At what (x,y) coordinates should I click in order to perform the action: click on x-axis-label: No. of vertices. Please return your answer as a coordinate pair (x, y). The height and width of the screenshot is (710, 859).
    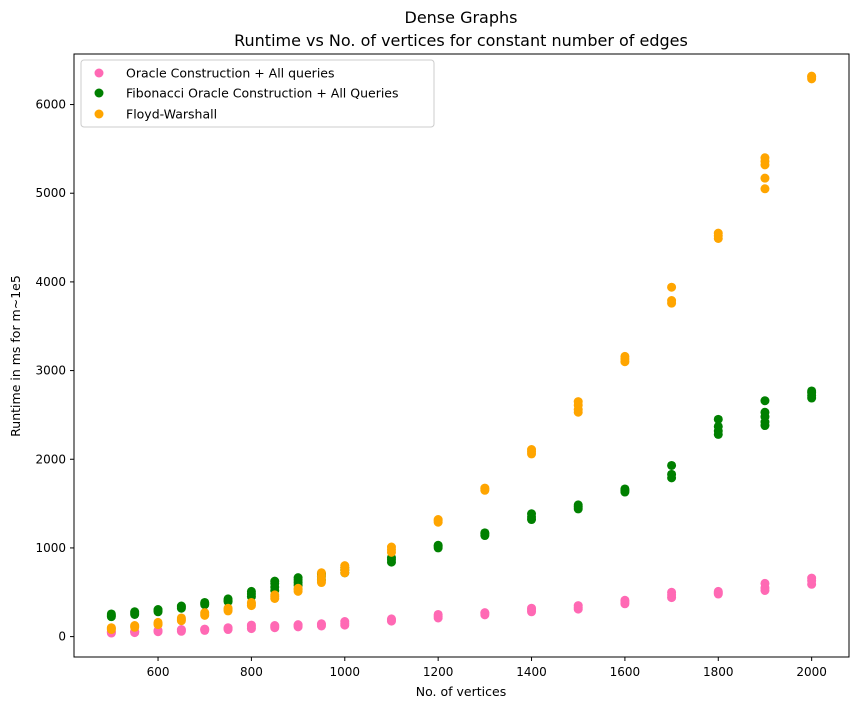
    Looking at the image, I should click on (461, 691).